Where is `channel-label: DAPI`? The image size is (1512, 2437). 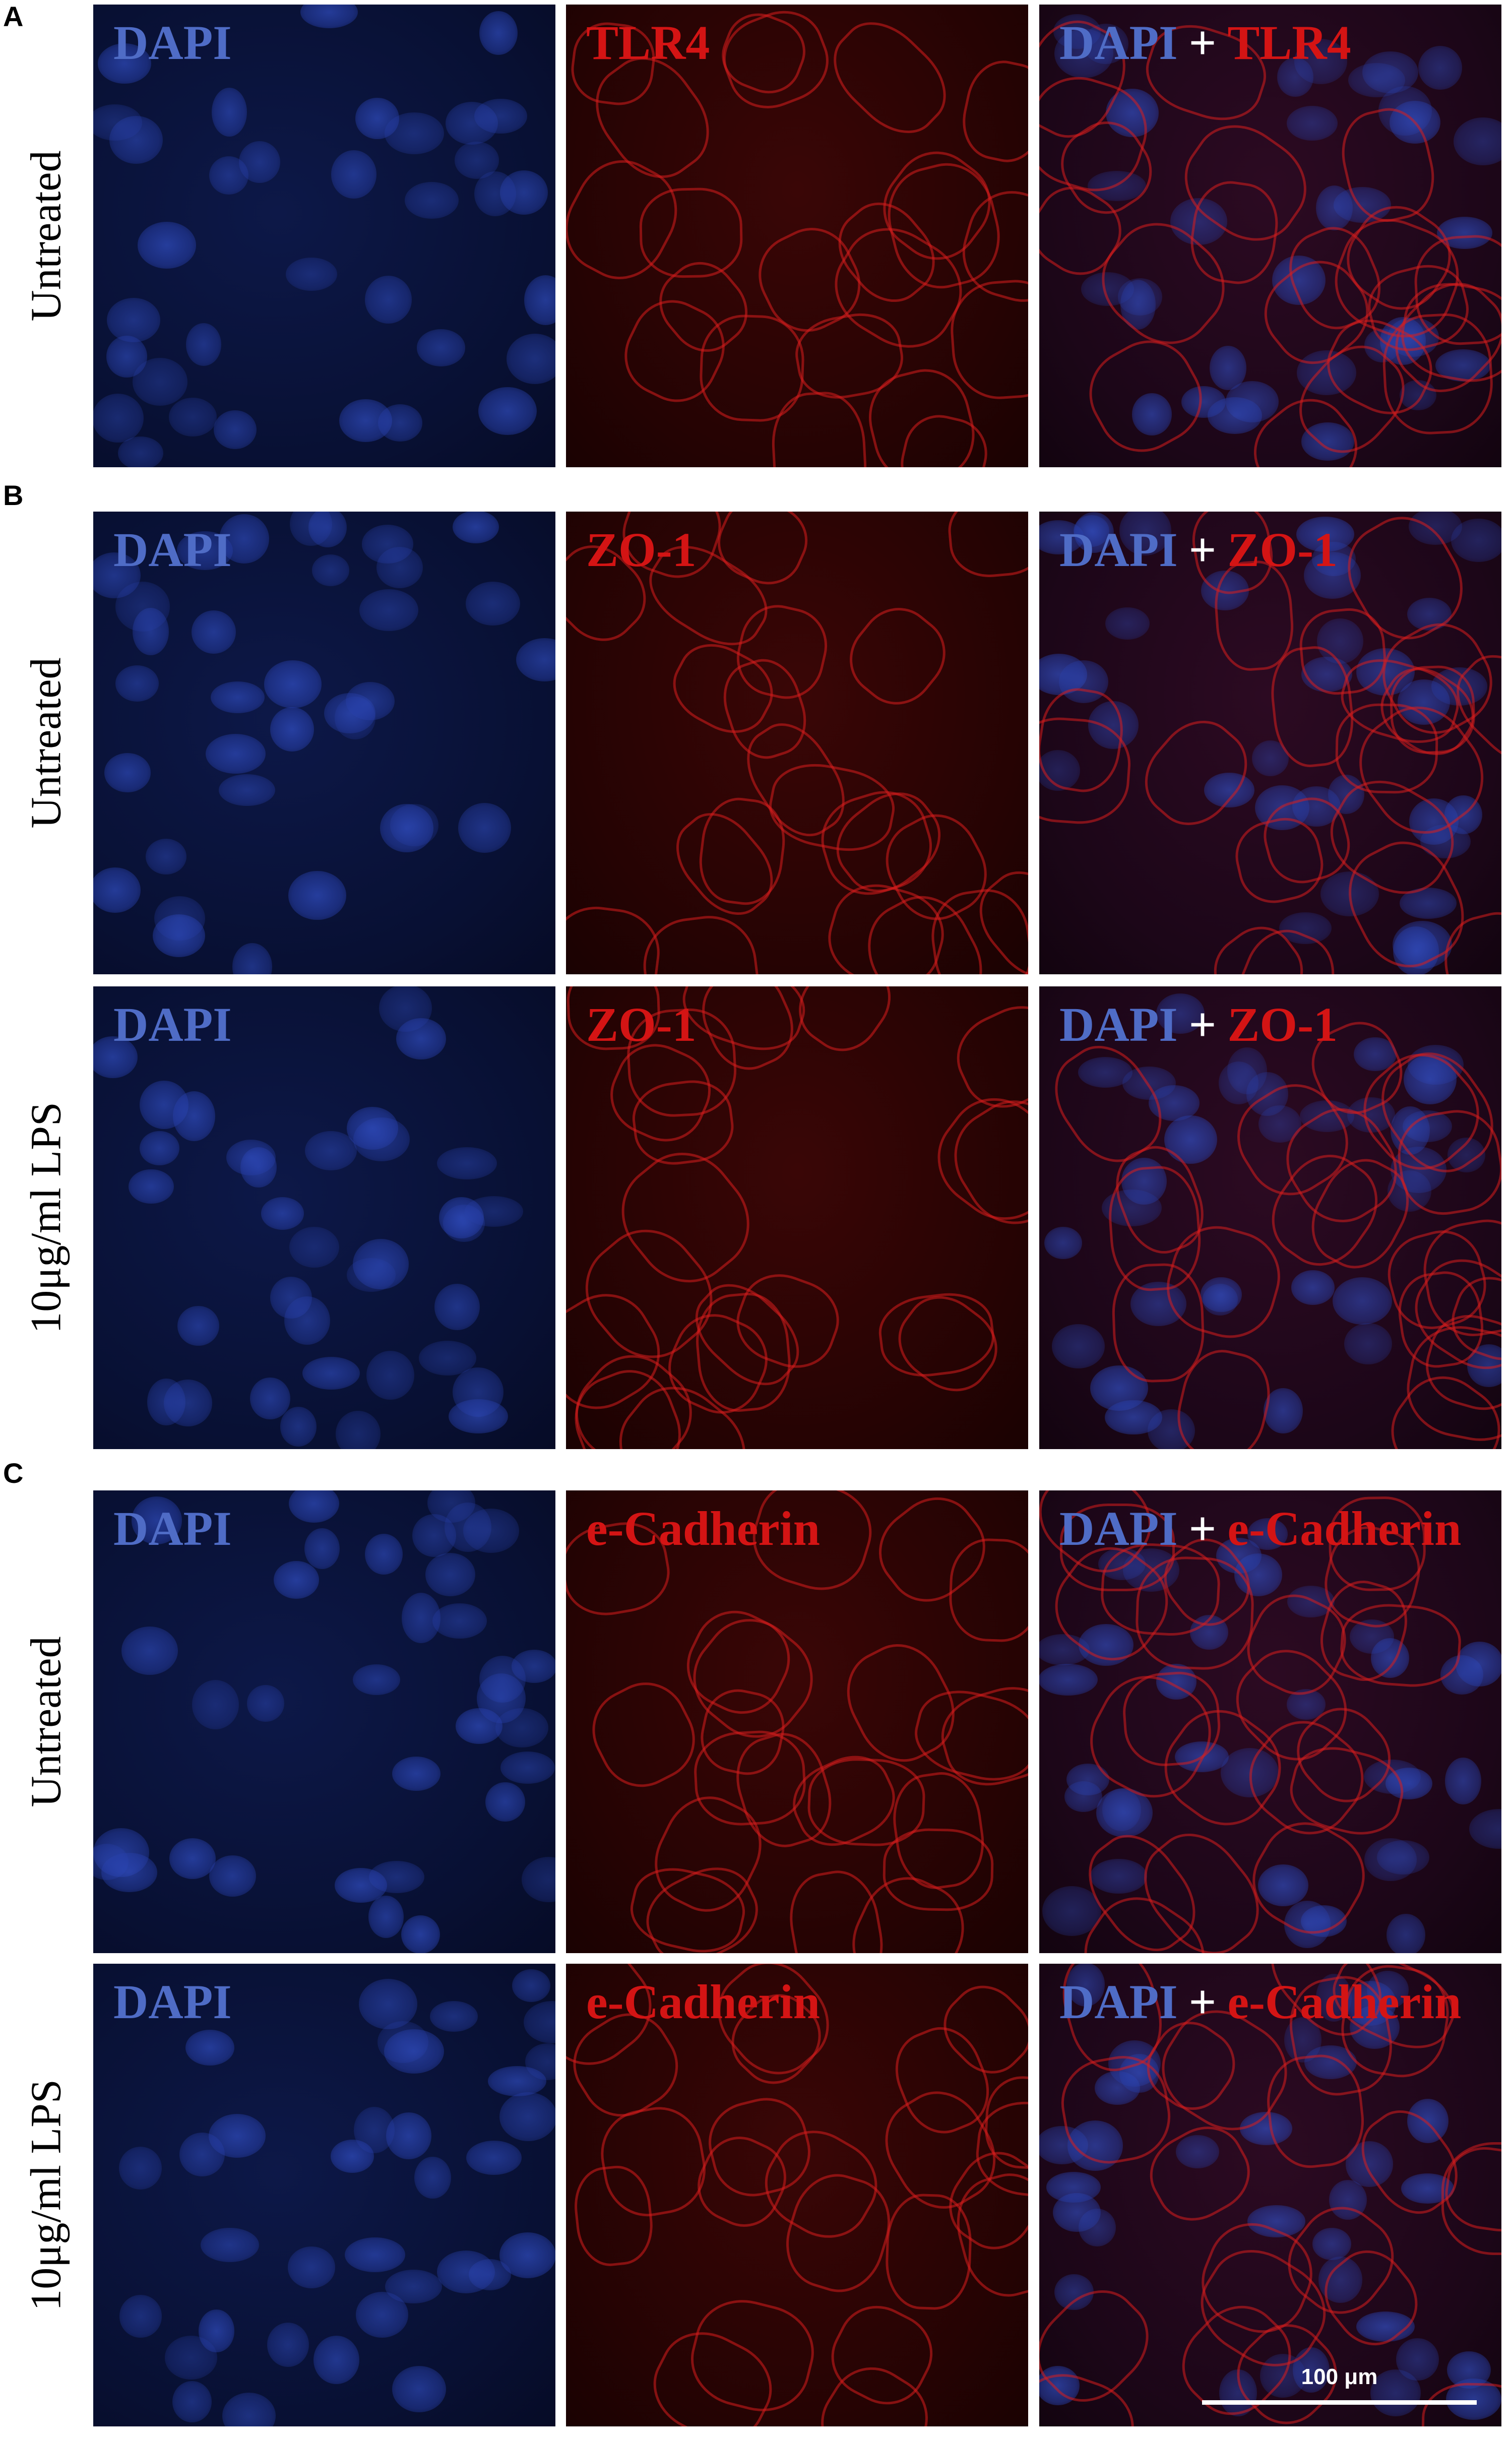
channel-label: DAPI is located at coordinates (329, 1529).